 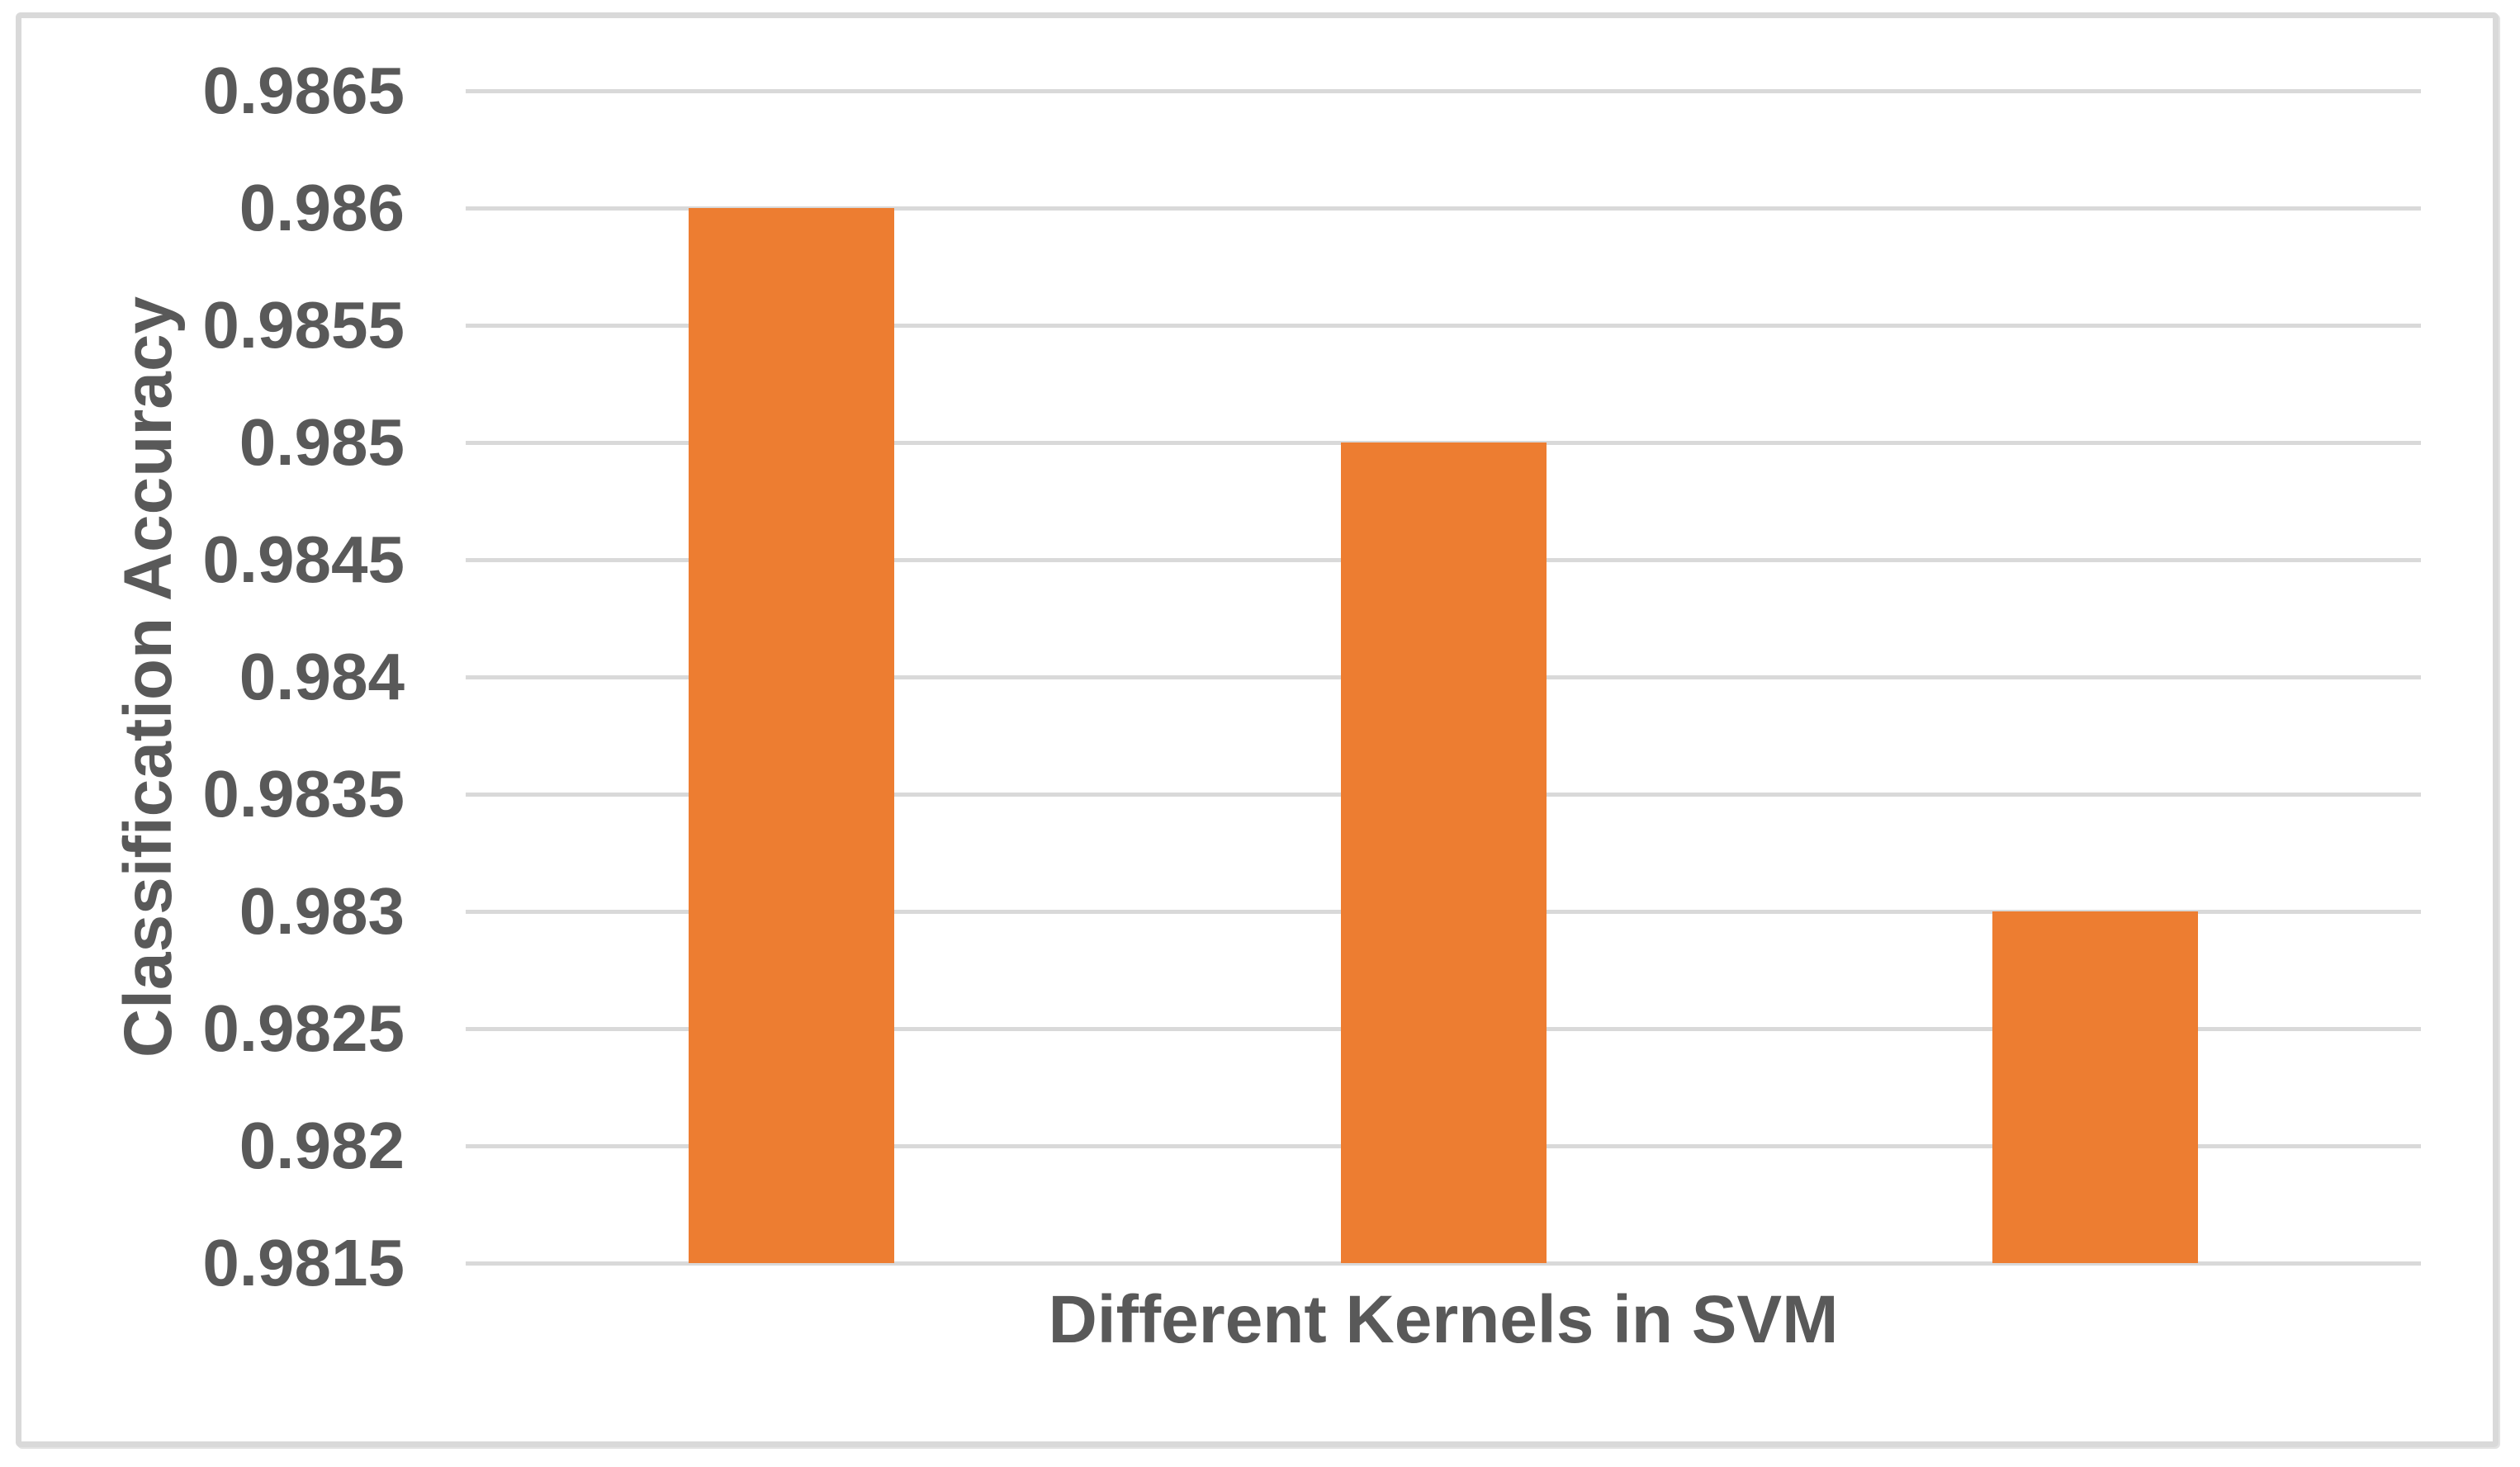 What do you see at coordinates (322, 676) in the screenshot?
I see `y-axis-tick-label: 0.984` at bounding box center [322, 676].